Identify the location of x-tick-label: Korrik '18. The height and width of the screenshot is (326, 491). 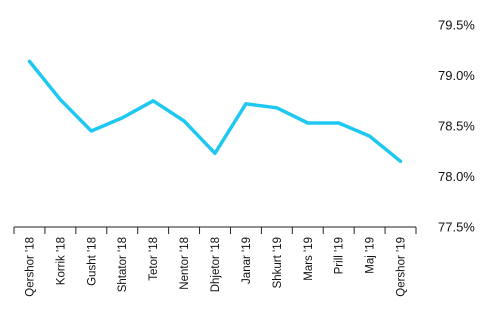
(61, 261).